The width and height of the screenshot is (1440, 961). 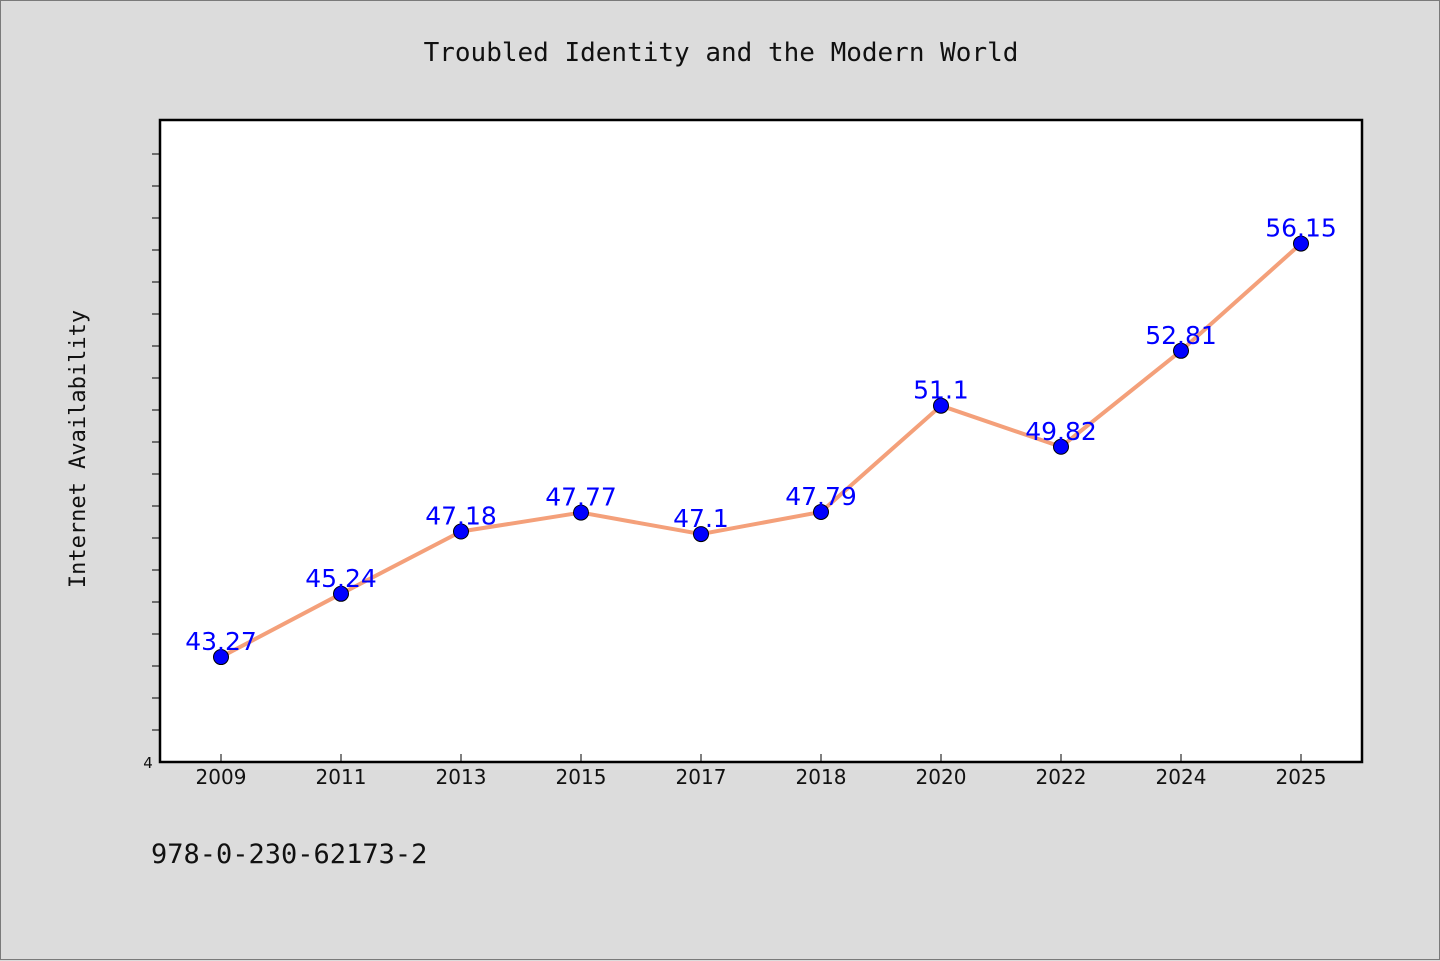 I want to click on x-tick-label: 2022, so click(x=1061, y=777).